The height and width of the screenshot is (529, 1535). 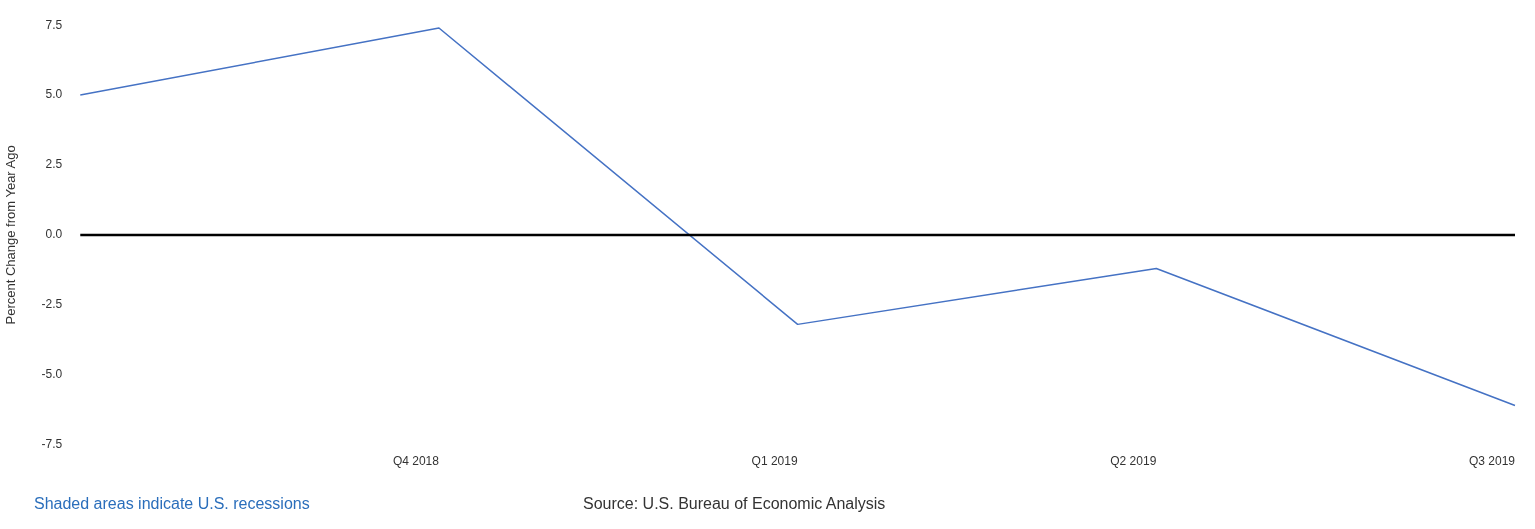 I want to click on x-tick-label: Q2 2019, so click(x=1133, y=461).